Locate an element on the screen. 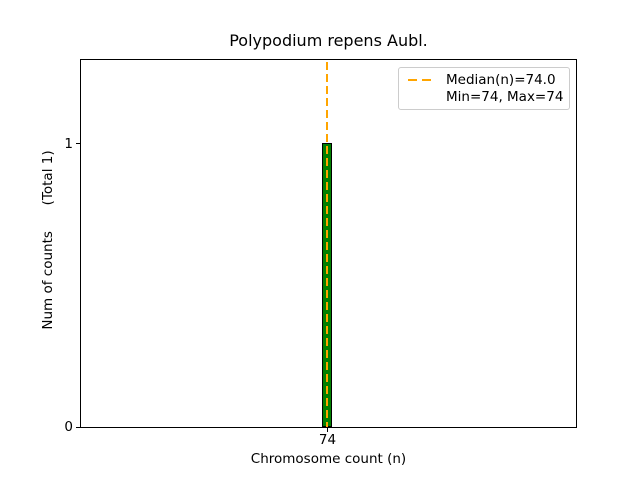  y-tick-label-1: 1 is located at coordinates (68, 144).